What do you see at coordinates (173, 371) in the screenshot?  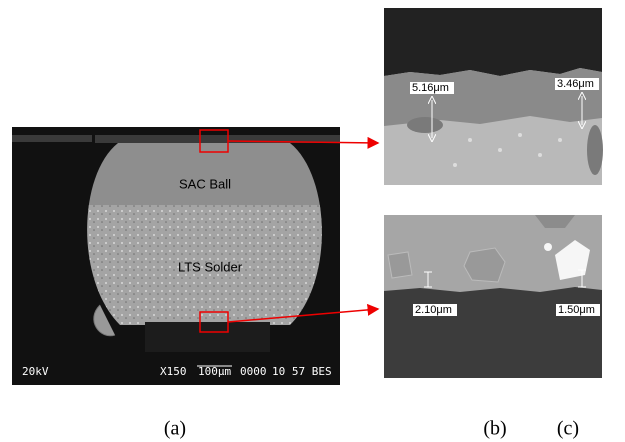 I see `info-text: X150` at bounding box center [173, 371].